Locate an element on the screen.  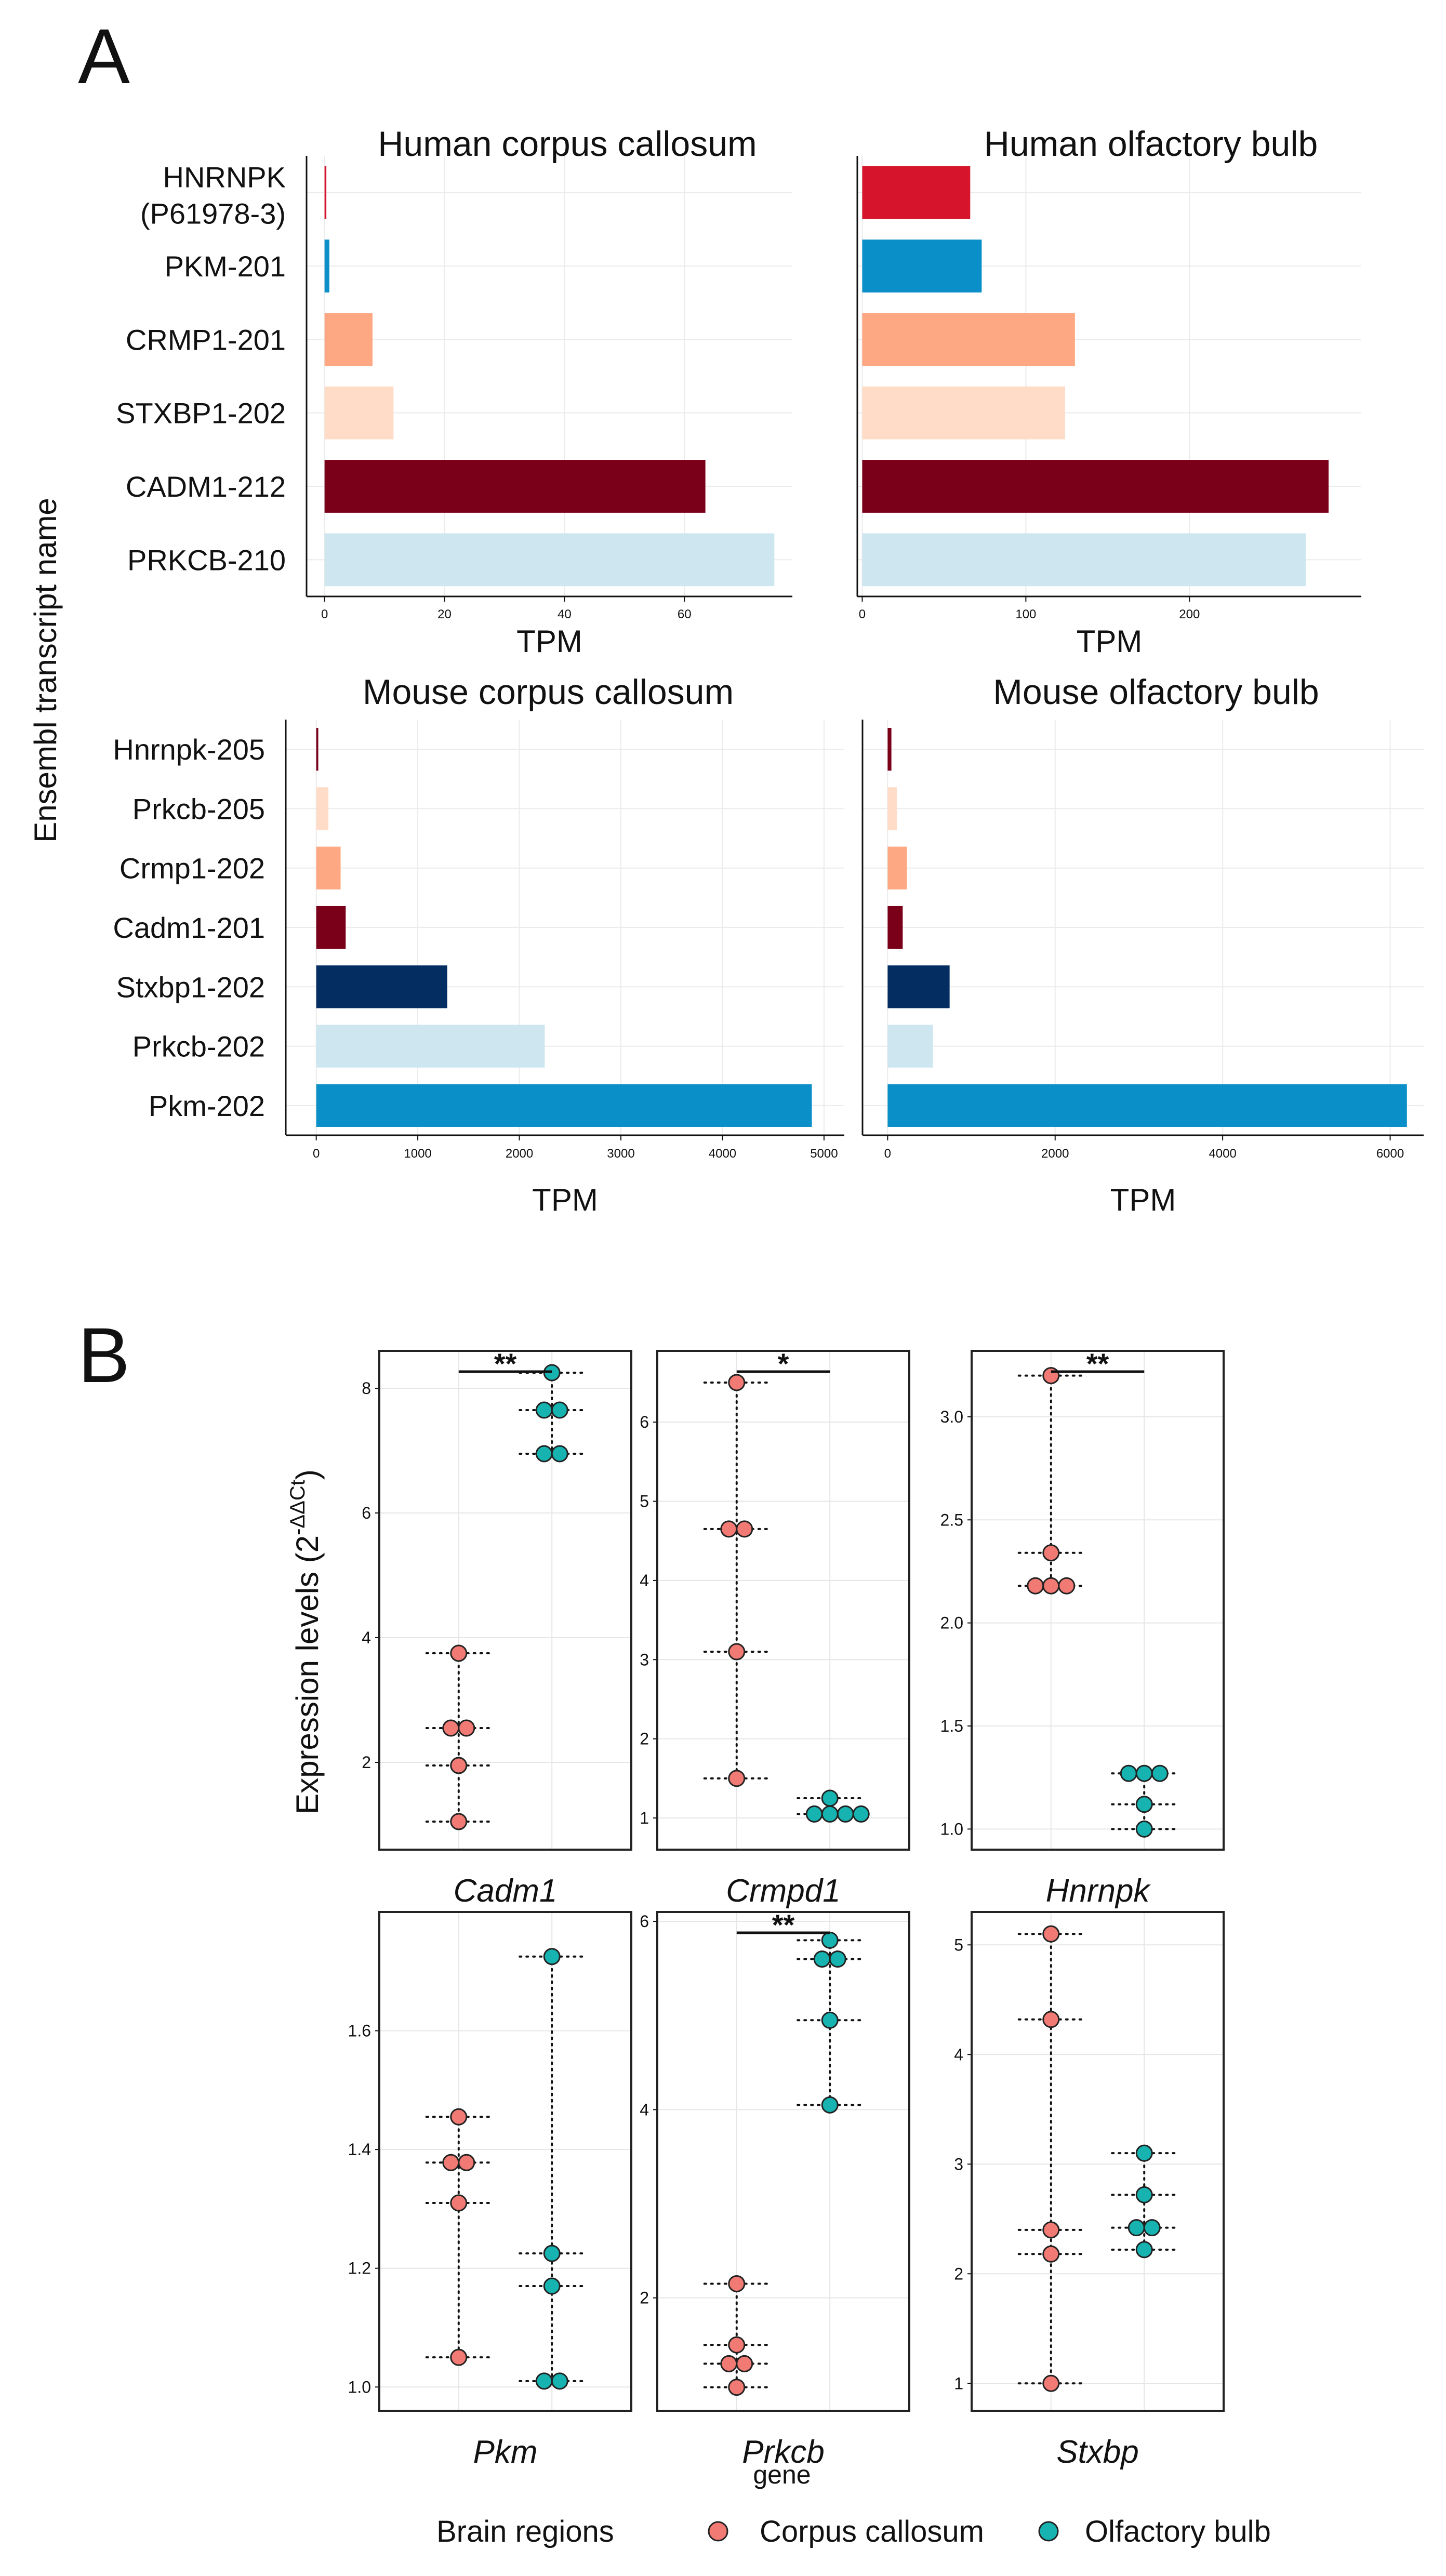
y-tick-label: 3.0 is located at coordinates (951, 1417).